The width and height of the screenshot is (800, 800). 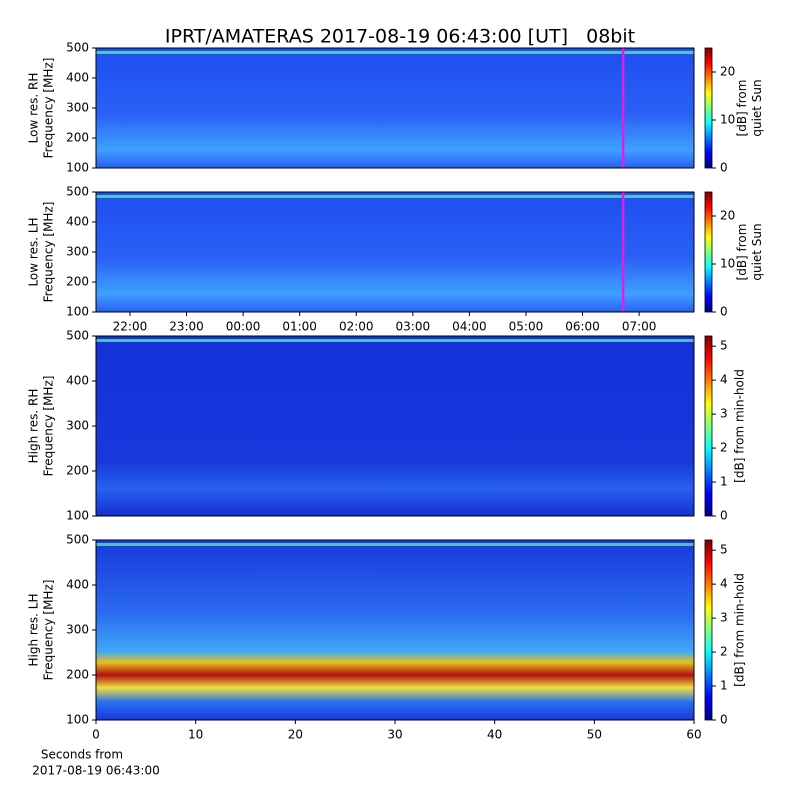 What do you see at coordinates (130, 327) in the screenshot?
I see `x-tick-label: 22:00` at bounding box center [130, 327].